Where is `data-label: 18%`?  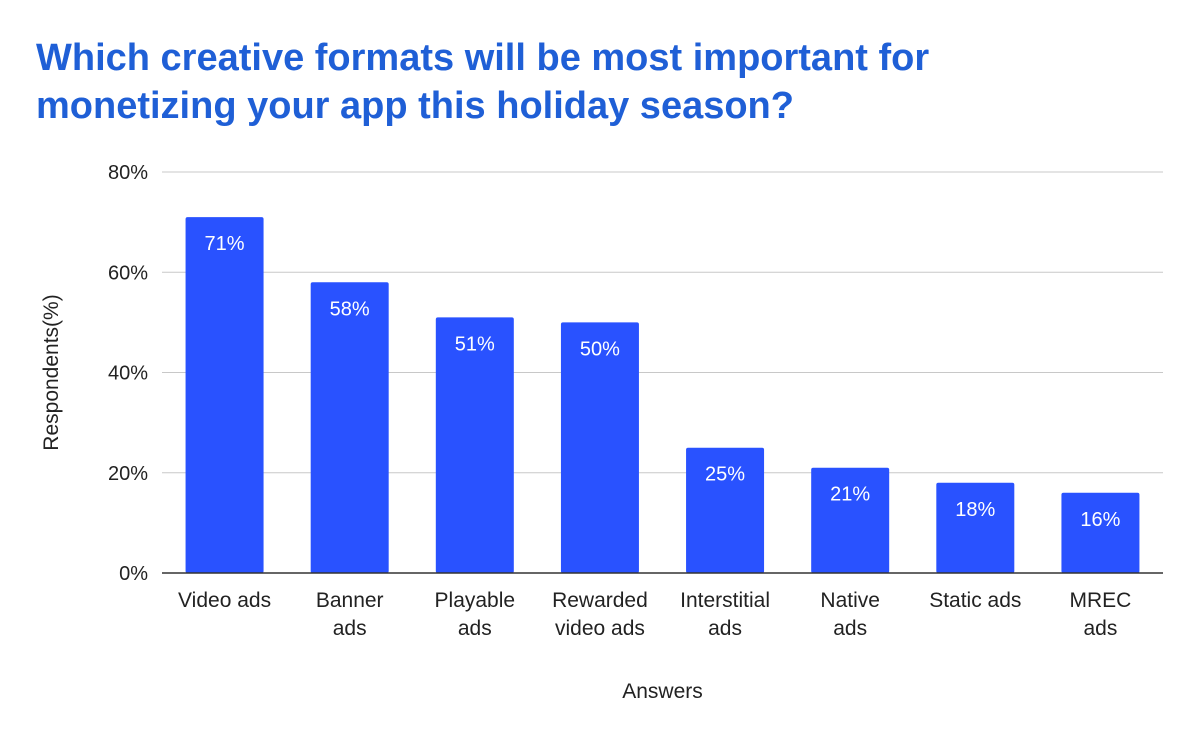 data-label: 18% is located at coordinates (975, 510).